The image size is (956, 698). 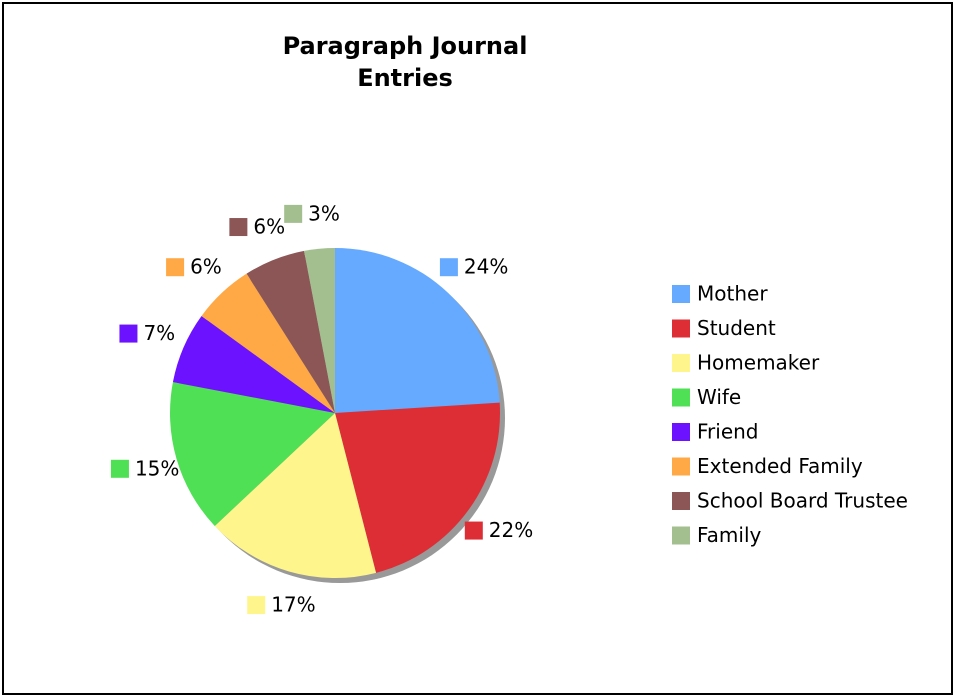 What do you see at coordinates (157, 468) in the screenshot?
I see `data-label: 15%` at bounding box center [157, 468].